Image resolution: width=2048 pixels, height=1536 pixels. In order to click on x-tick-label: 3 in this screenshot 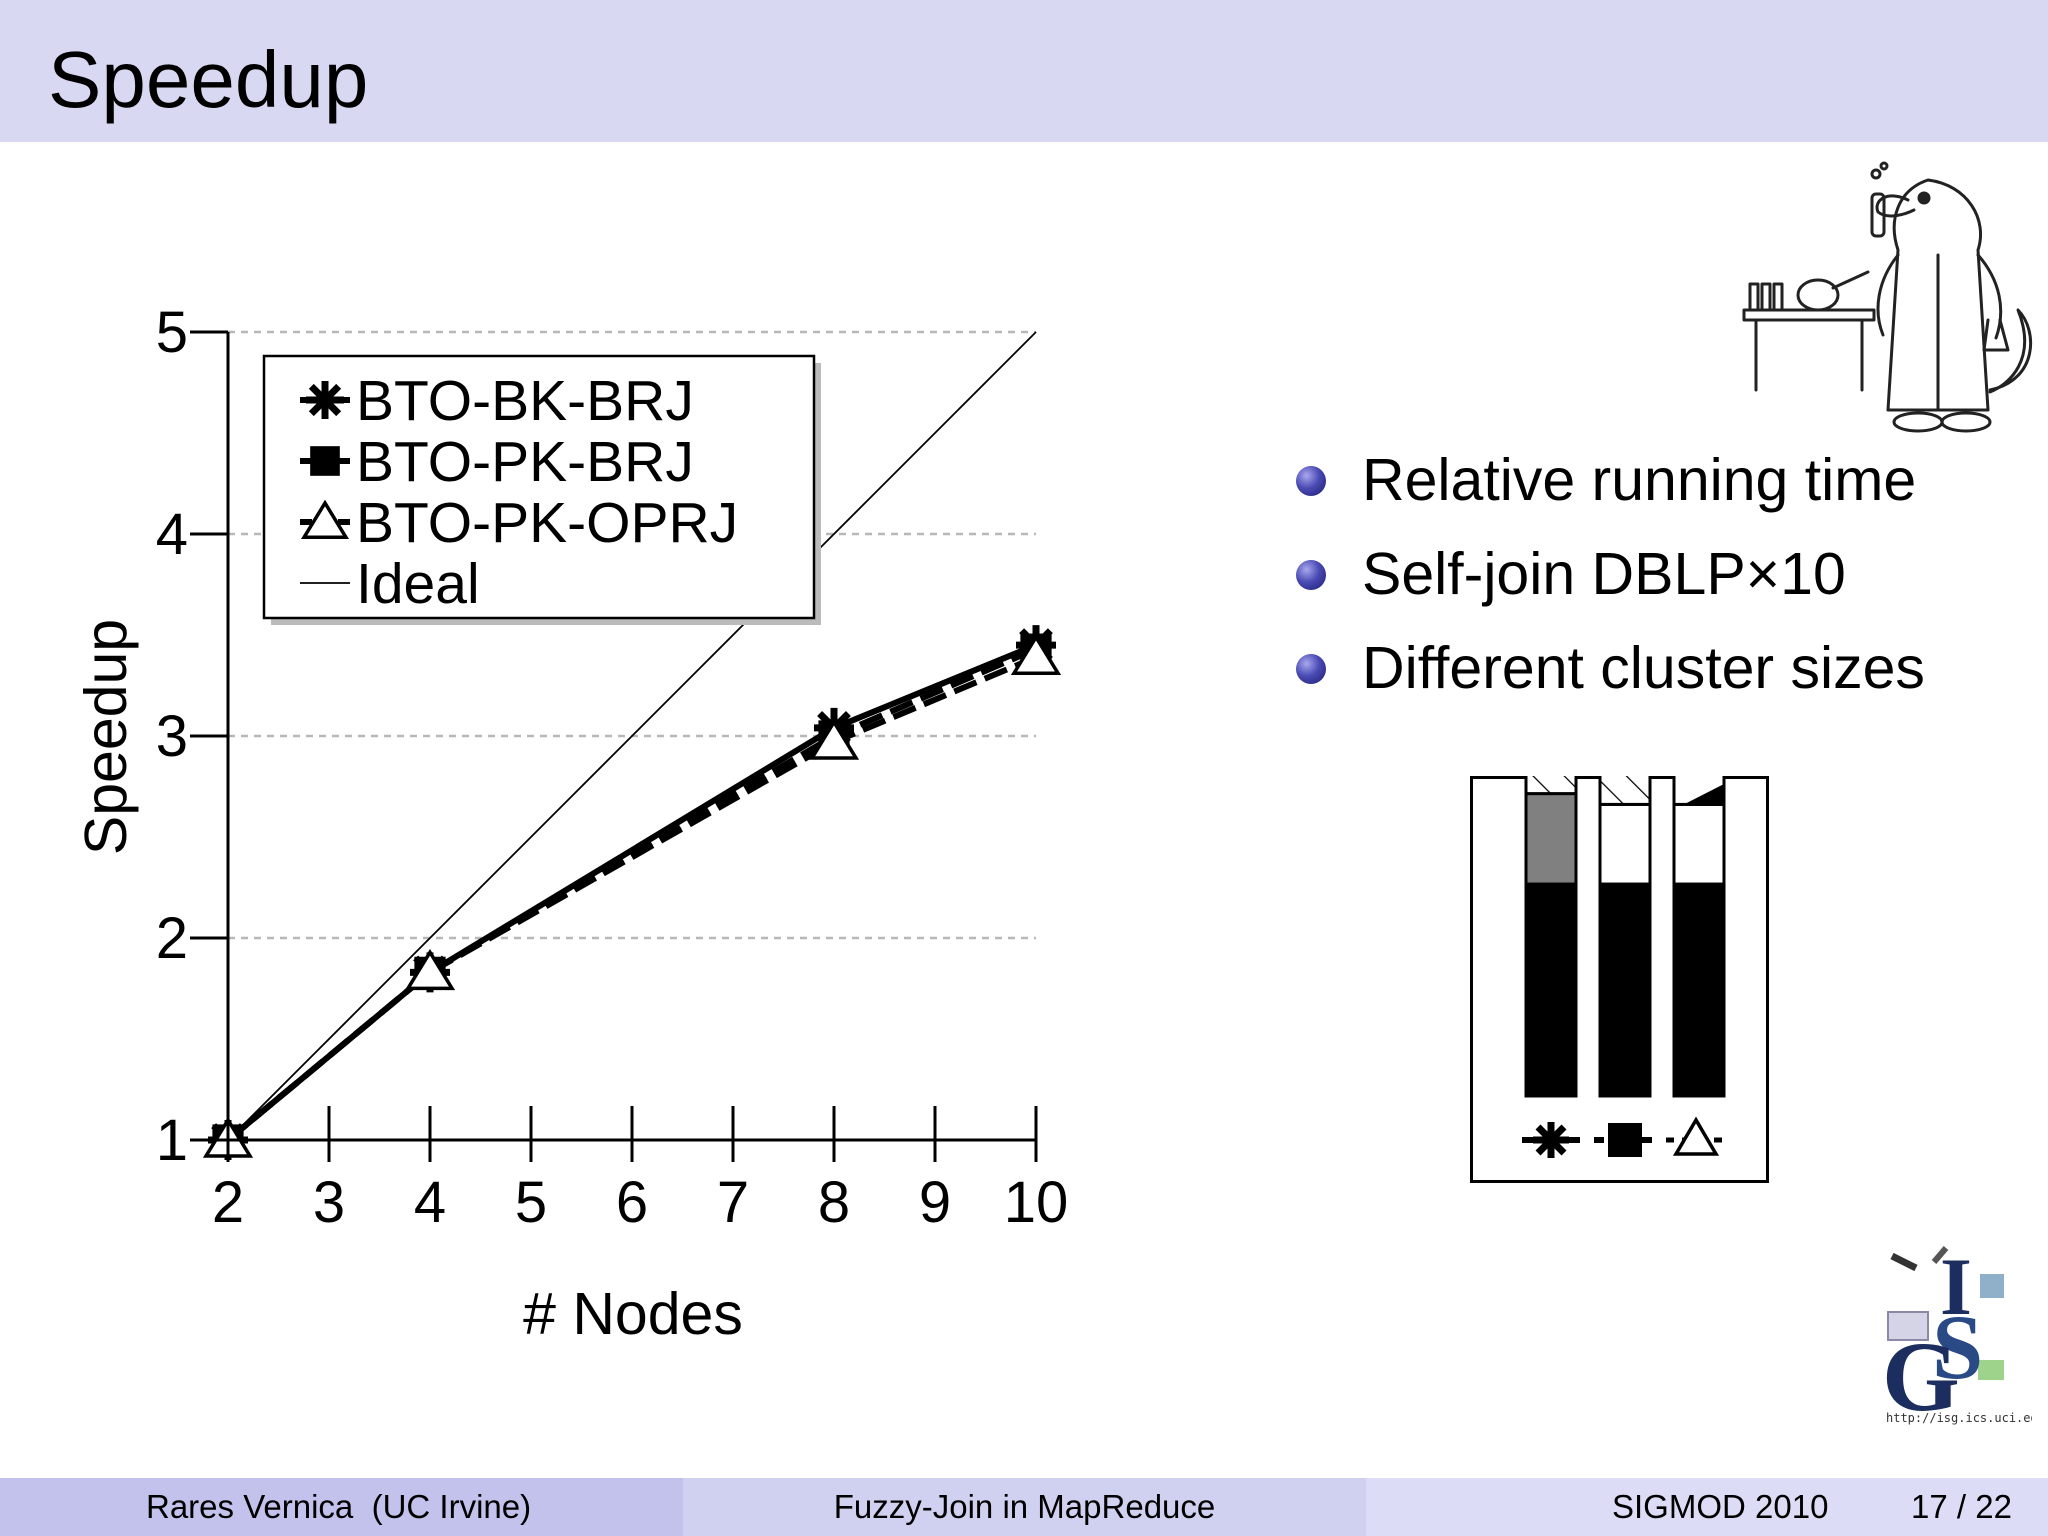, I will do `click(329, 1202)`.